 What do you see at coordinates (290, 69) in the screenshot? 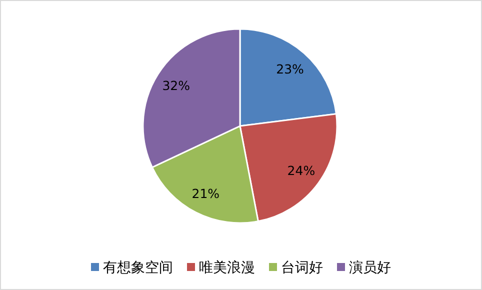
I see `data-label: 23%` at bounding box center [290, 69].